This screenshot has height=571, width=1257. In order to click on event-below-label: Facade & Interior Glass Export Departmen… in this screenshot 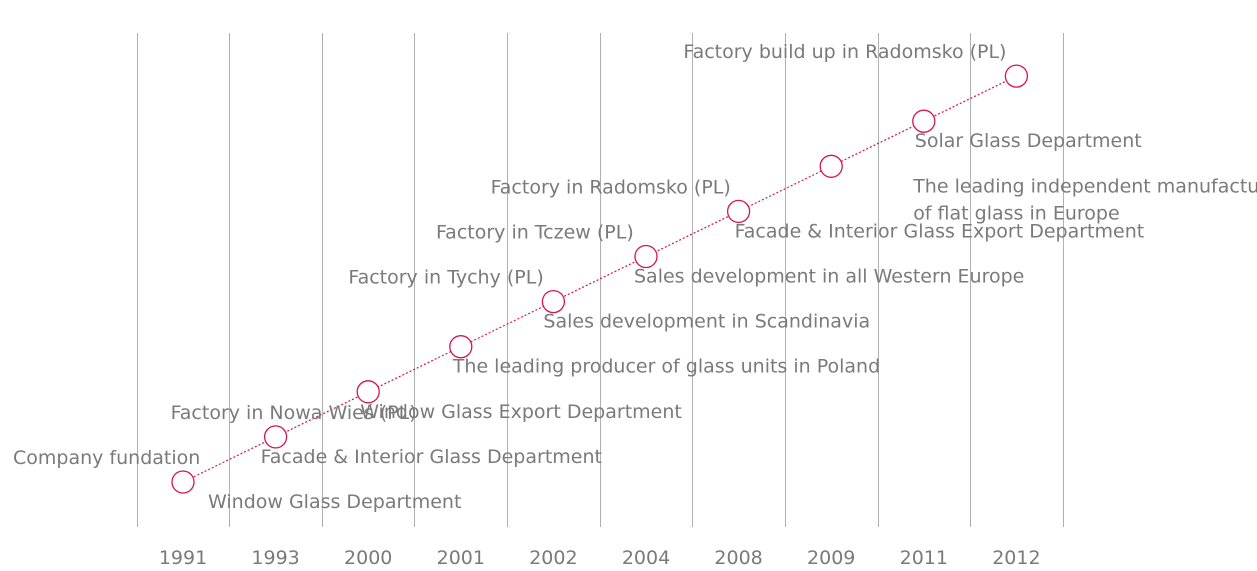, I will do `click(940, 231)`.